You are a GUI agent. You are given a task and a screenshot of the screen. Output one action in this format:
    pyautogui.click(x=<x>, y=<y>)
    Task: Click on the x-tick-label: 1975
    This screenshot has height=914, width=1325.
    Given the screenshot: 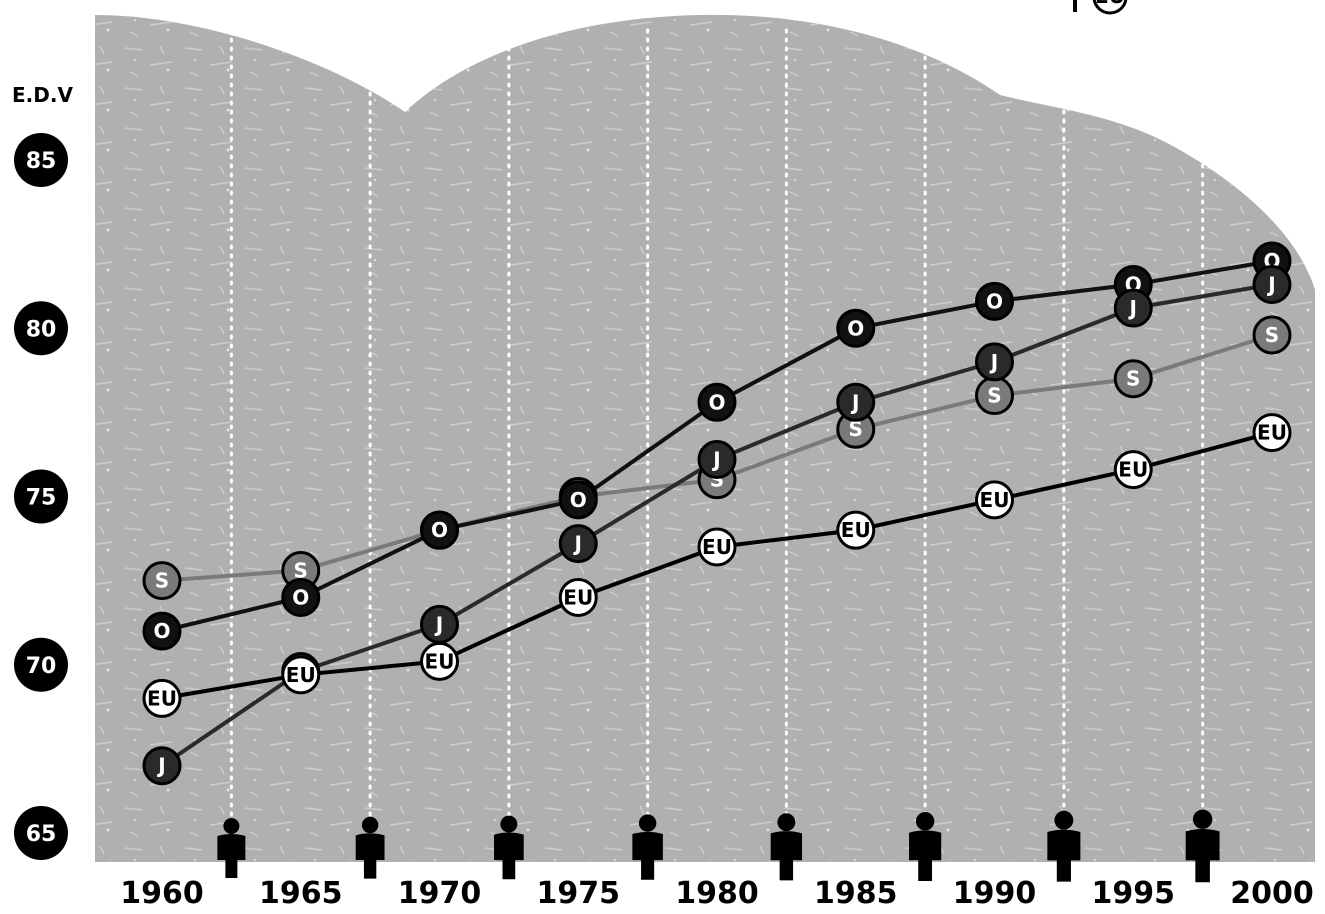 What is the action you would take?
    pyautogui.click(x=579, y=893)
    